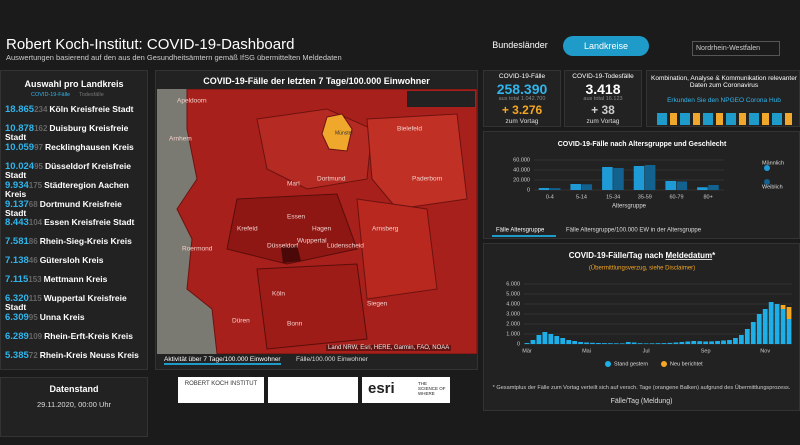  I want to click on list-item: 6.289109 Rhein-Erft-Kreis Kreis, so click(74, 336).